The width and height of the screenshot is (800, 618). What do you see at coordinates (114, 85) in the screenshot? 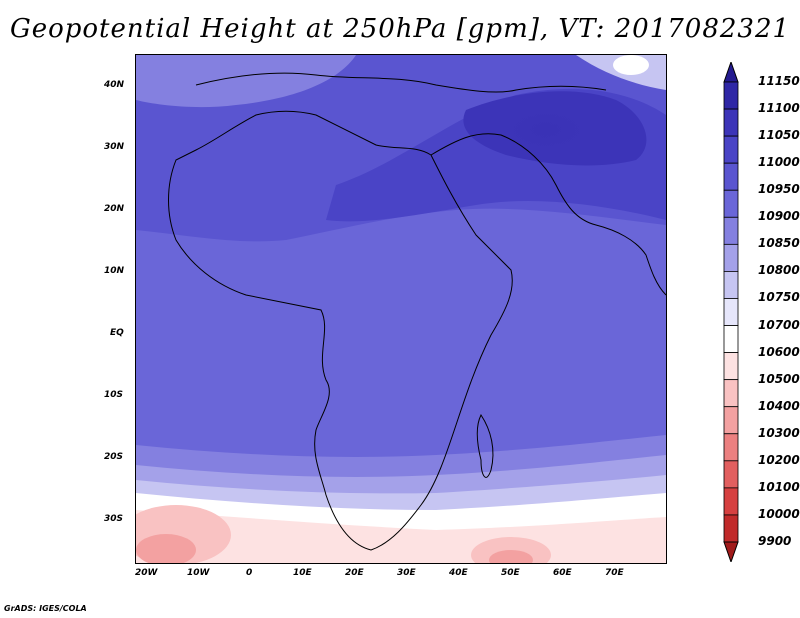
I see `lat-tick-label: 40N` at bounding box center [114, 85].